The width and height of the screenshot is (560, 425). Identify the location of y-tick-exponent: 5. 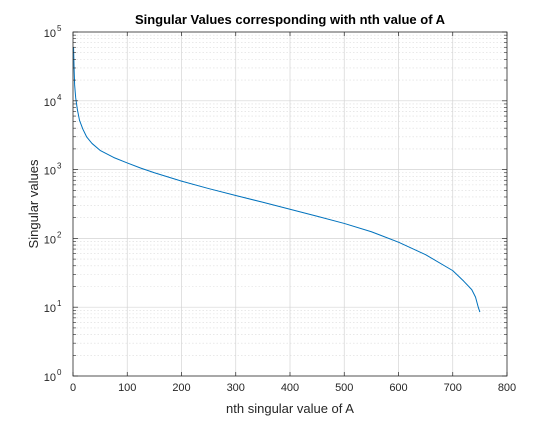
(59, 28).